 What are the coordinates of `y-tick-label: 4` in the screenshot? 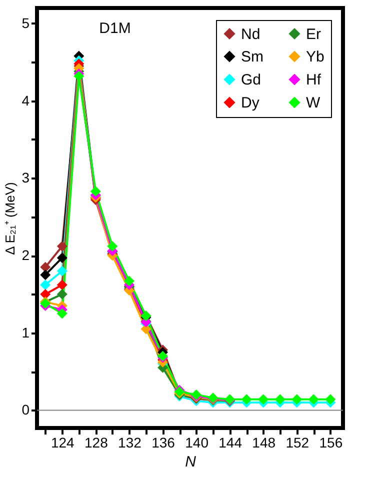 It's located at (26, 100).